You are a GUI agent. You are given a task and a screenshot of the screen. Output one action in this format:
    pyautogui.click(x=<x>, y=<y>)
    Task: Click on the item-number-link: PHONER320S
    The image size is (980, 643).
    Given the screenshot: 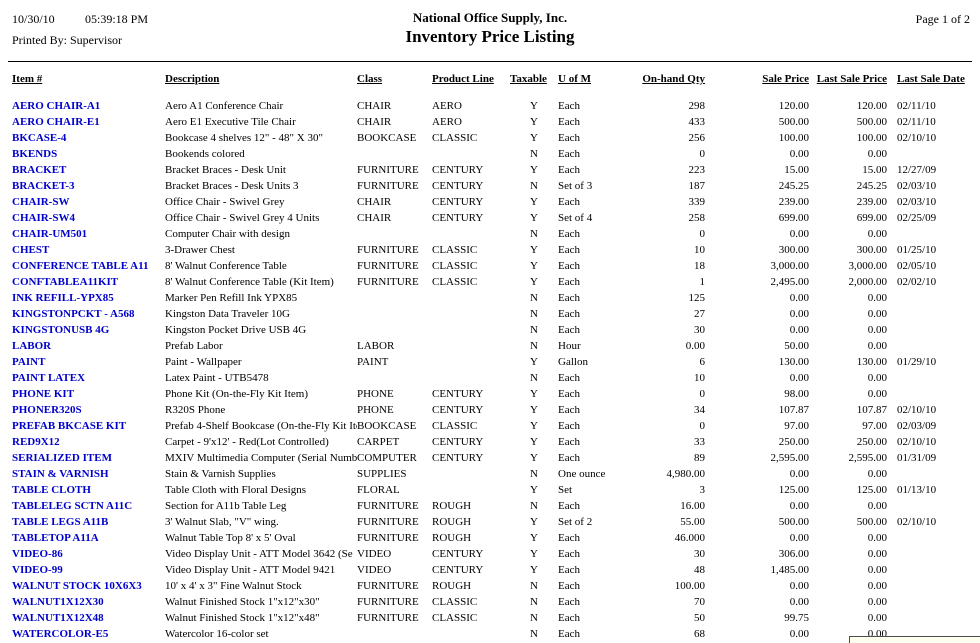 What is the action you would take?
    pyautogui.click(x=47, y=410)
    